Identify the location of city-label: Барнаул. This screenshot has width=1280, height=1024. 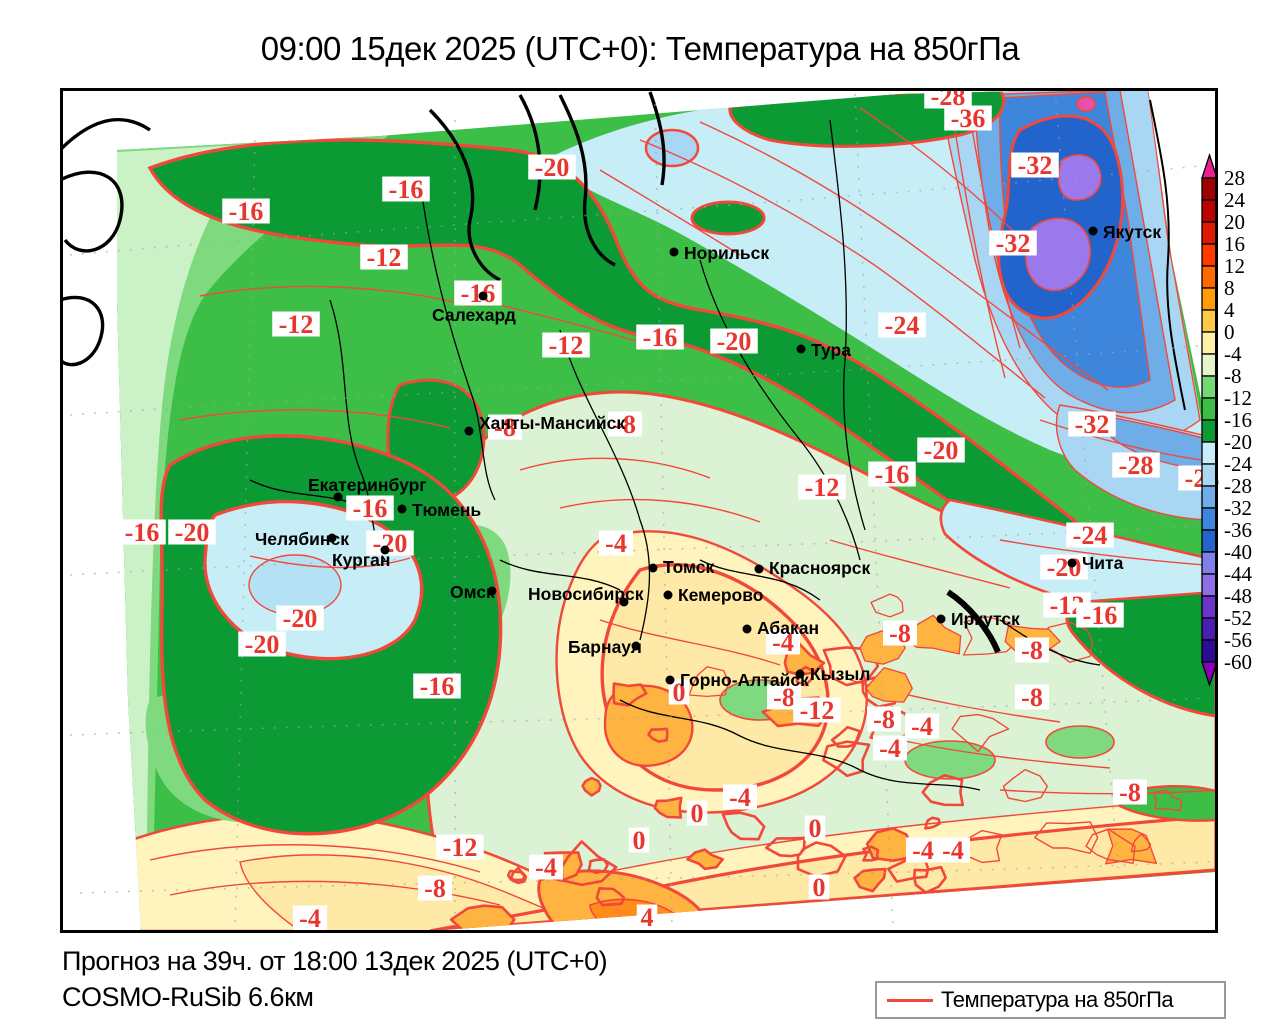
(605, 647).